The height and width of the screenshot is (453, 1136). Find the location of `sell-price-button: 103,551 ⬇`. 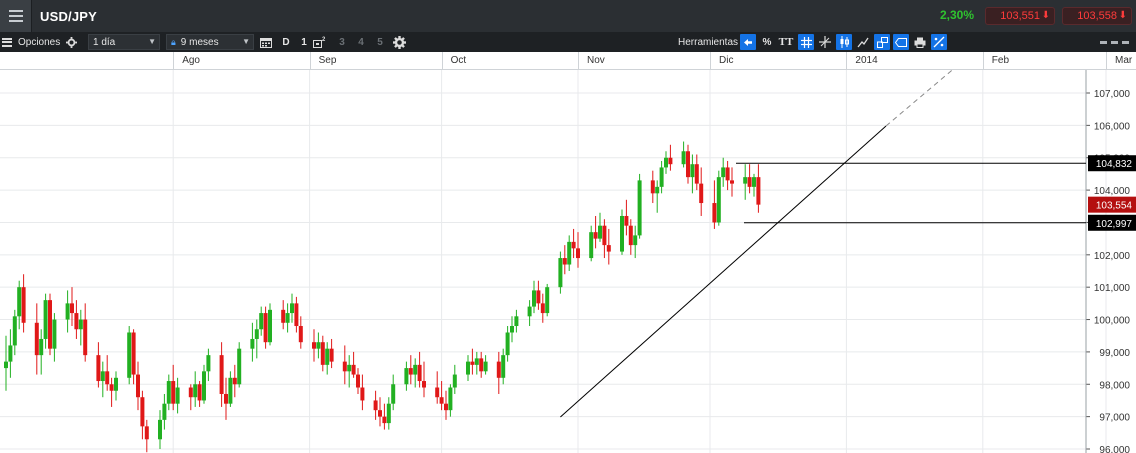

sell-price-button: 103,551 ⬇ is located at coordinates (1020, 16).